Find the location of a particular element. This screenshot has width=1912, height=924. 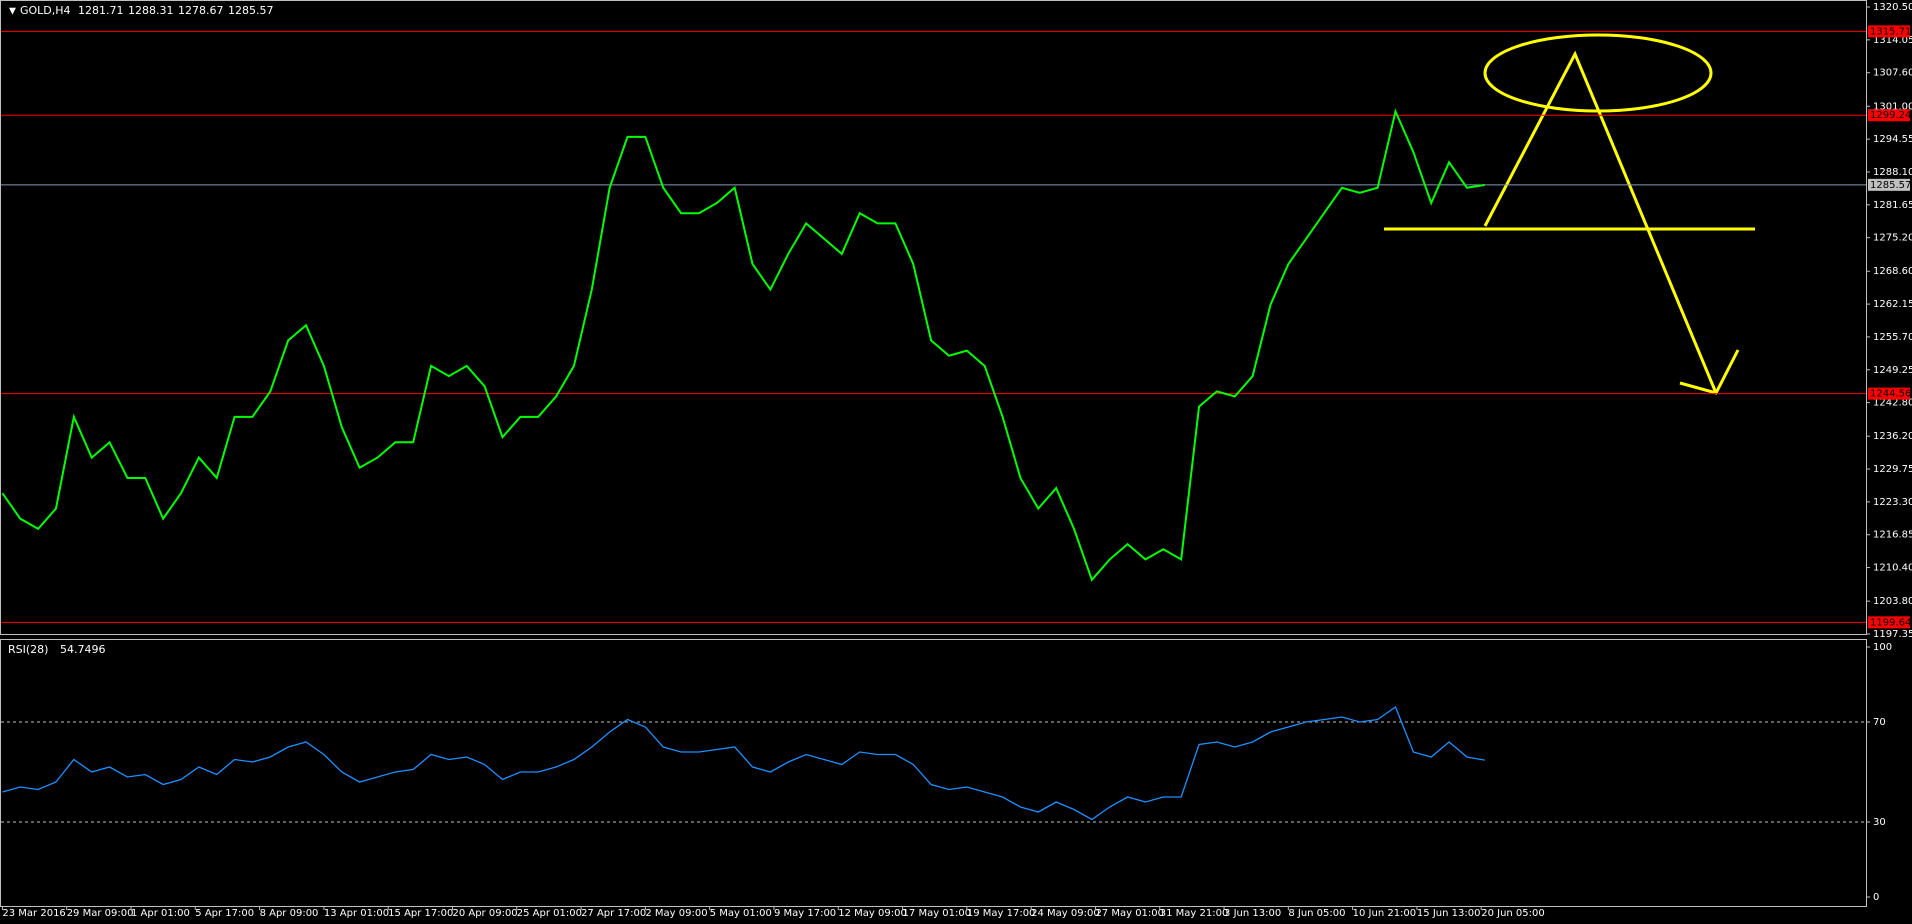

y-tick-label: 1197.35 is located at coordinates (1892, 634).